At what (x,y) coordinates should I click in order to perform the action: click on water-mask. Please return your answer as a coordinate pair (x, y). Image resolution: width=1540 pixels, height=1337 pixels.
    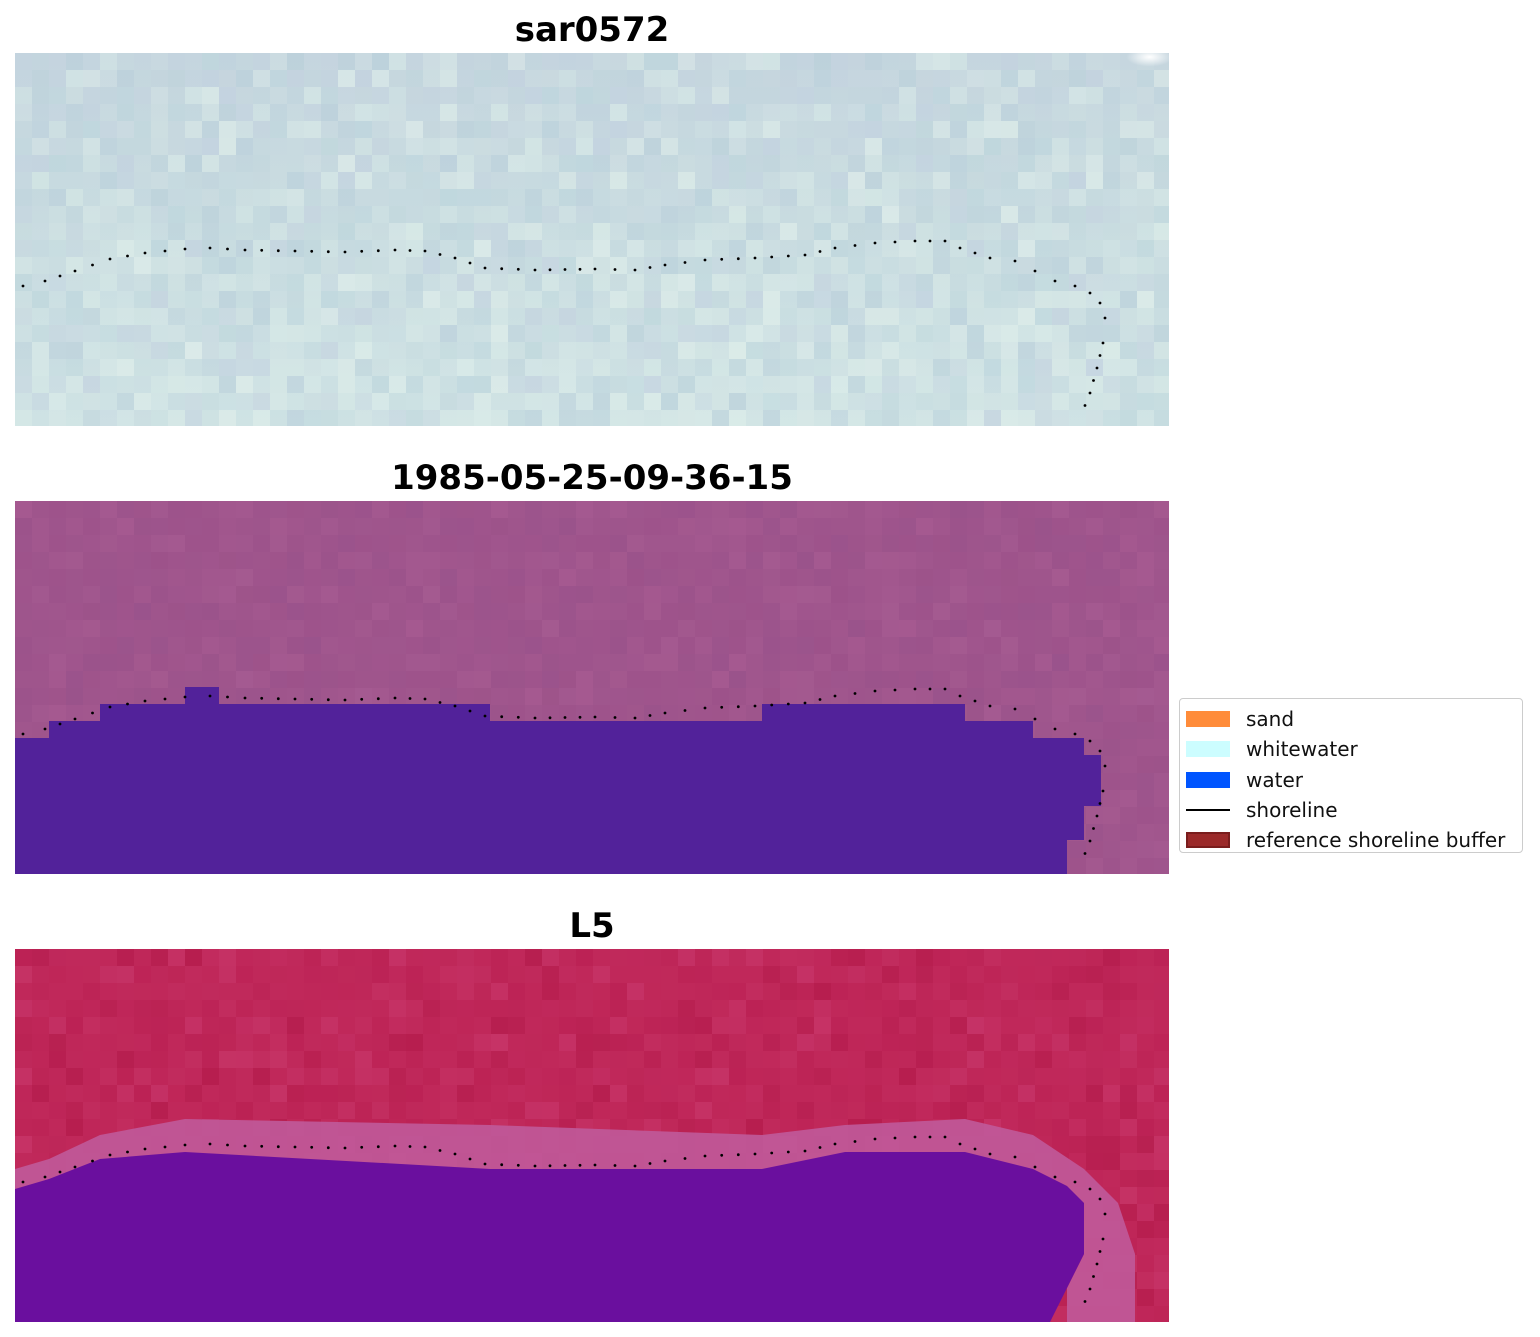
    Looking at the image, I should click on (558, 780).